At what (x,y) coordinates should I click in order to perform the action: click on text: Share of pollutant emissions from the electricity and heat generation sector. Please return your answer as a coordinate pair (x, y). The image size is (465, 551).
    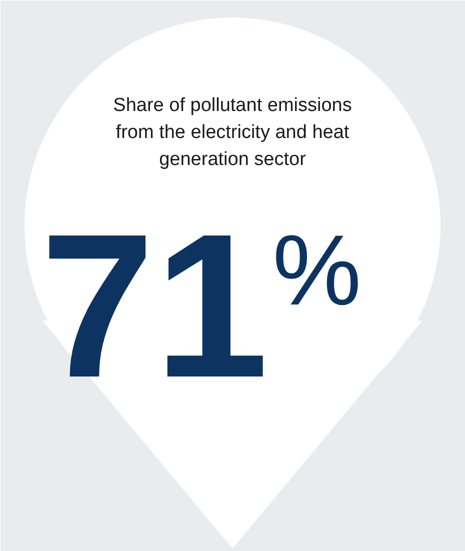
    Looking at the image, I should click on (232, 132).